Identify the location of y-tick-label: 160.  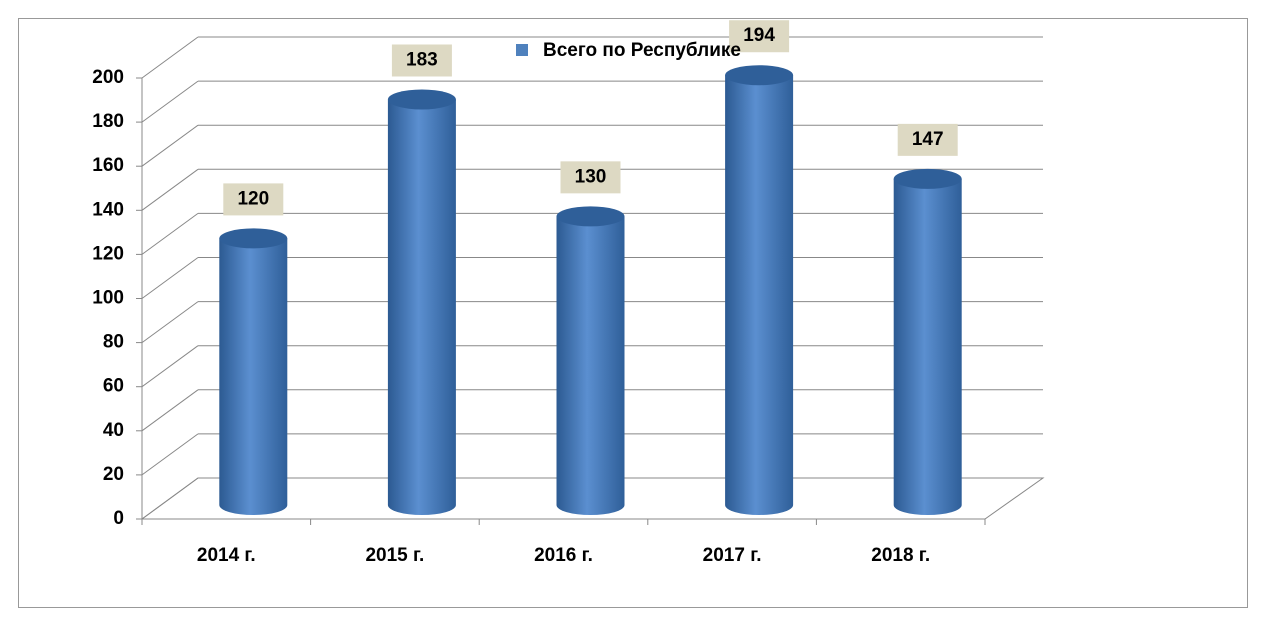
(108, 165).